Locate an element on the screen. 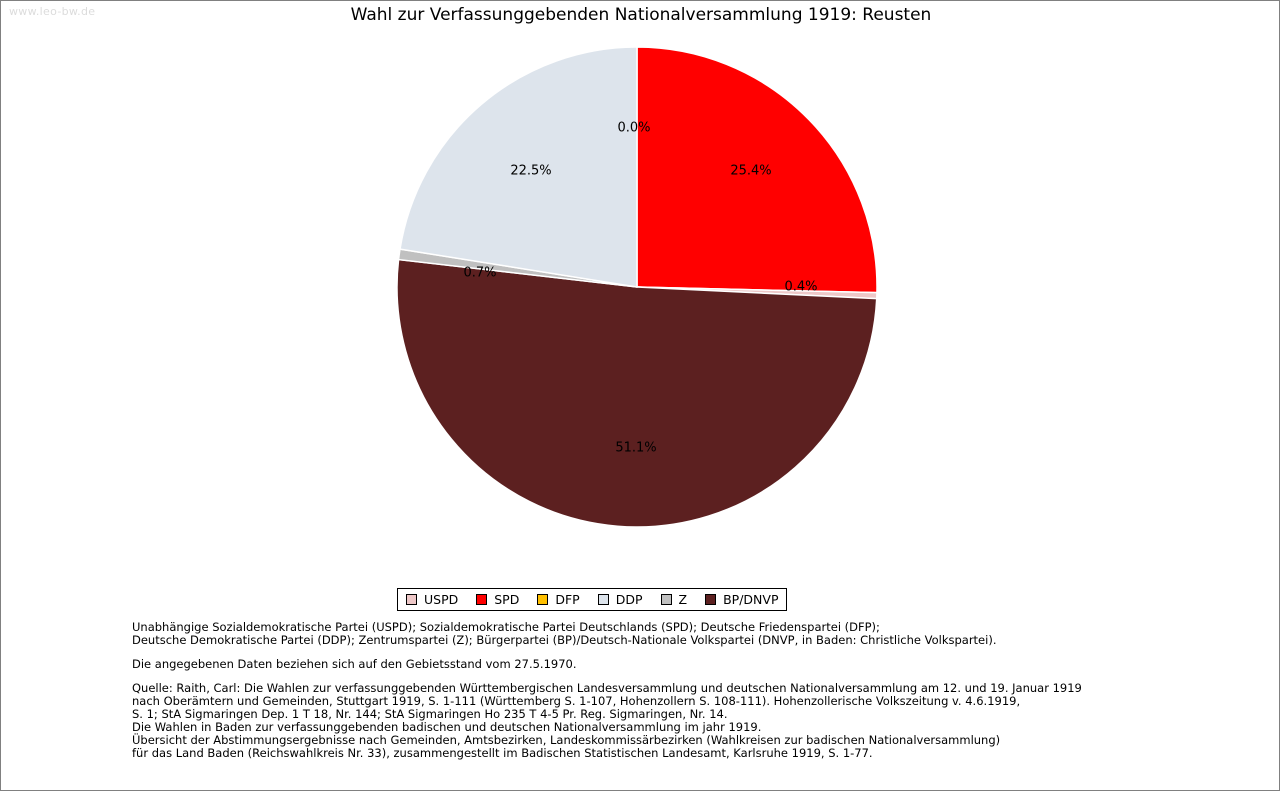 This screenshot has height=791, width=1280. pie-slice-bp-dnvp is located at coordinates (637, 393).